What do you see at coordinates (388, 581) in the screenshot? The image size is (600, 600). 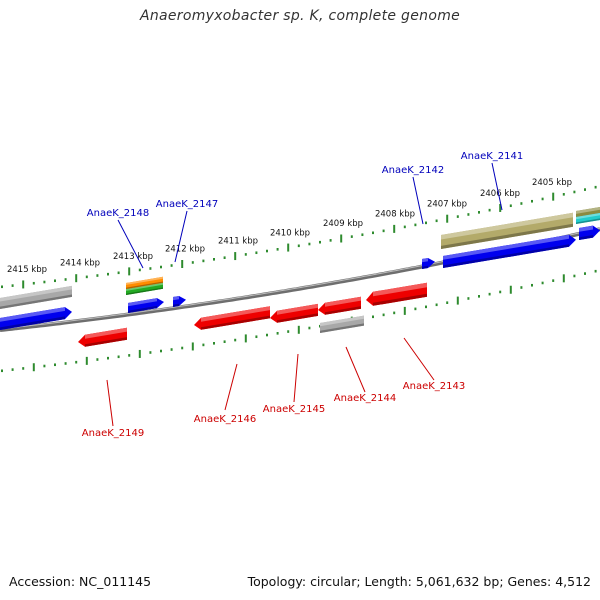 I see `length-label: Length:` at bounding box center [388, 581].